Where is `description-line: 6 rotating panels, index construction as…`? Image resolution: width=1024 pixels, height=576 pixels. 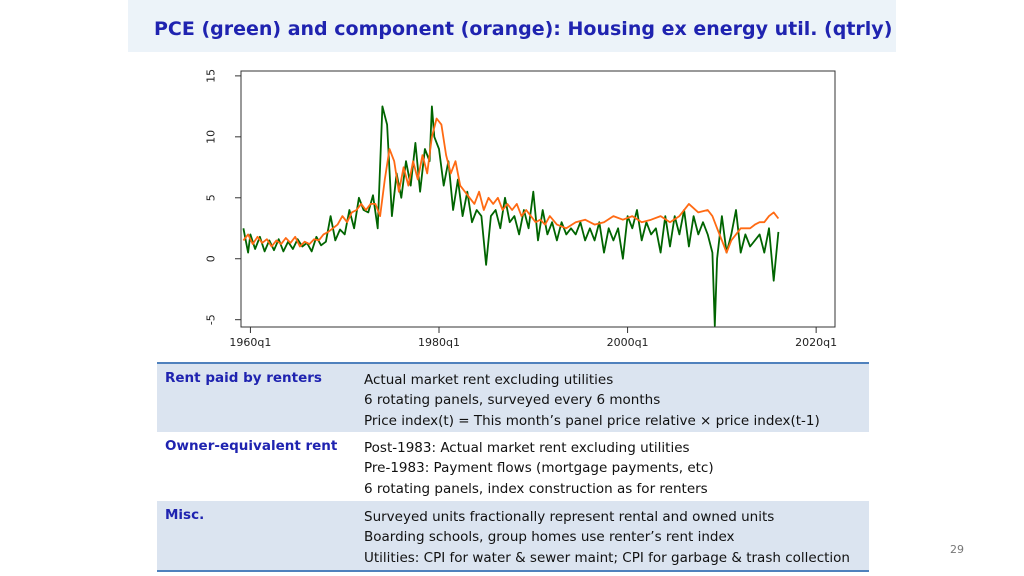 description-line: 6 rotating panels, index construction as… is located at coordinates (536, 488).